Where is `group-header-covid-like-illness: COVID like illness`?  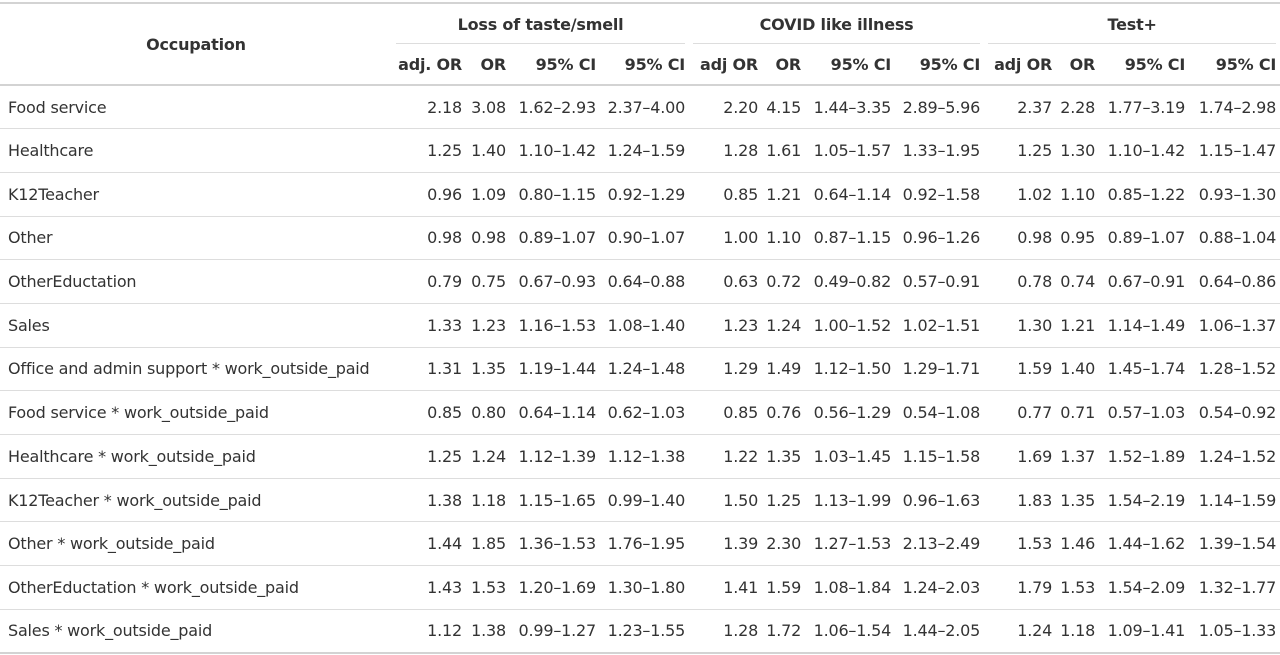 group-header-covid-like-illness: COVID like illness is located at coordinates (836, 23).